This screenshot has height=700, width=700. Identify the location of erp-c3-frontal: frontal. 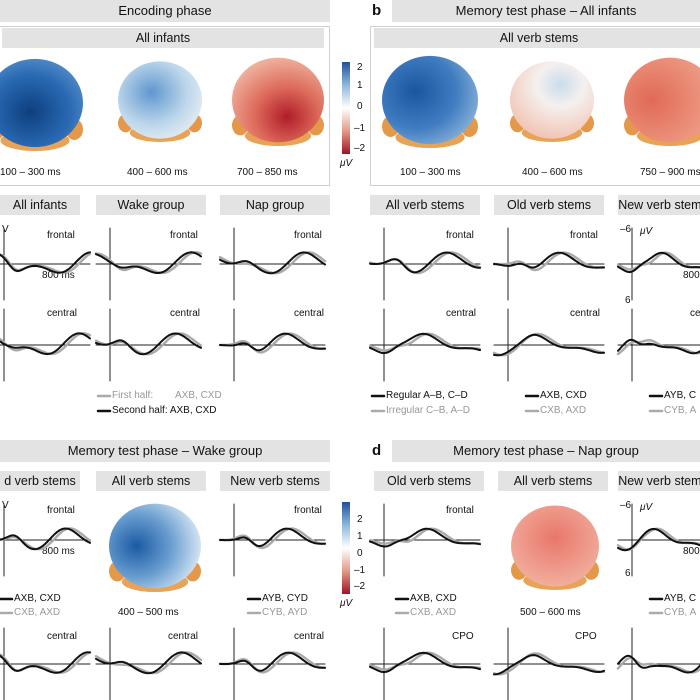
(308, 510).